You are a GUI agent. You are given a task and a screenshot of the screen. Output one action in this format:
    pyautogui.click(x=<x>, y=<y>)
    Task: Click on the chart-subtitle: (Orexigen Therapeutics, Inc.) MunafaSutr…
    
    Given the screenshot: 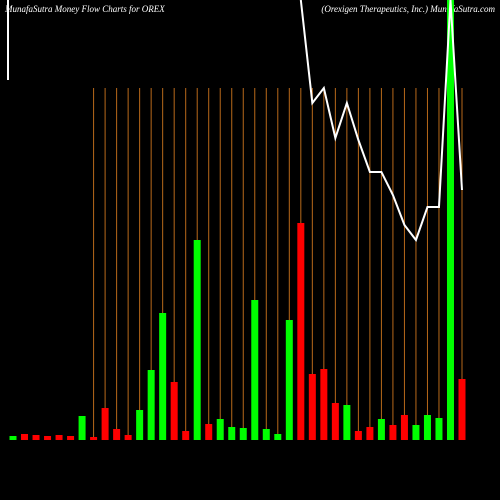 What is the action you would take?
    pyautogui.click(x=408, y=9)
    